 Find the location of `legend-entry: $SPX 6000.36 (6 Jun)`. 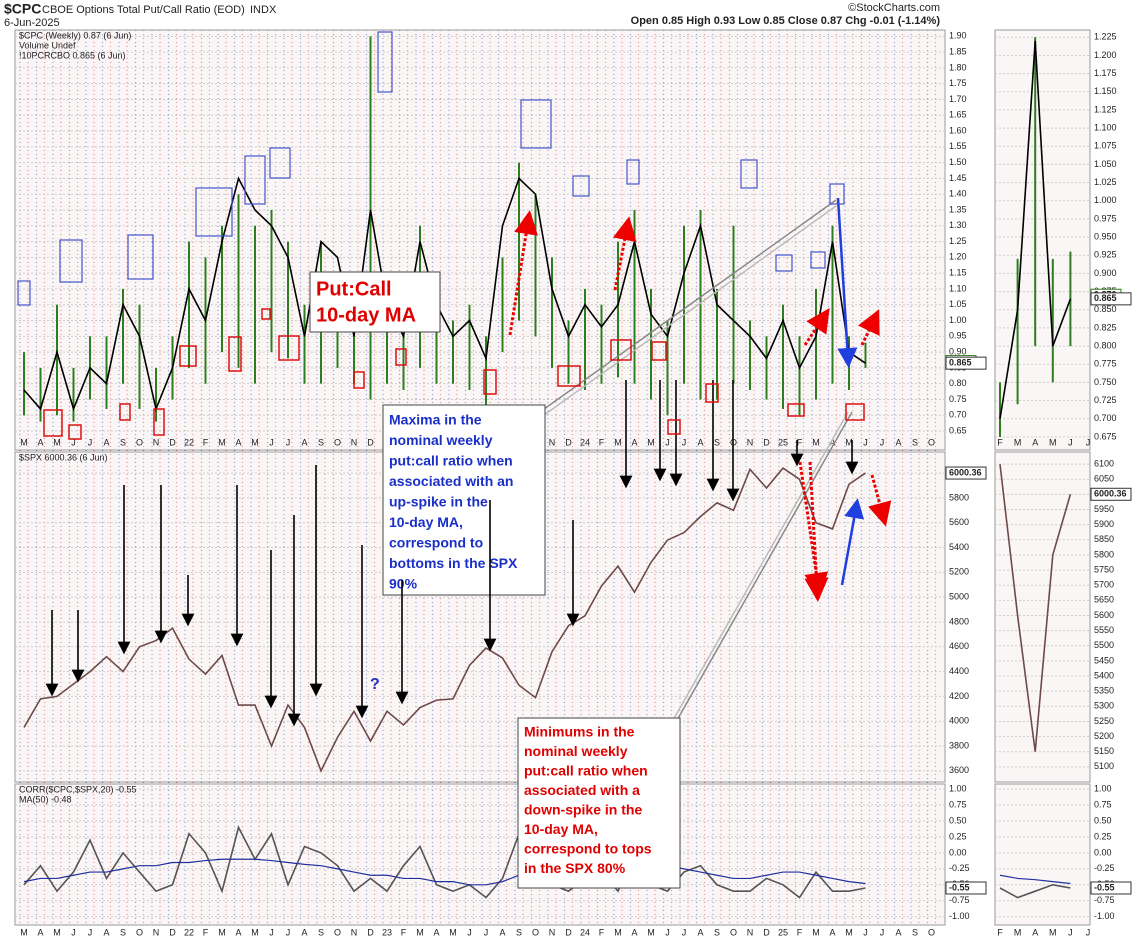

legend-entry: $SPX 6000.36 (6 Jun) is located at coordinates (63, 457).